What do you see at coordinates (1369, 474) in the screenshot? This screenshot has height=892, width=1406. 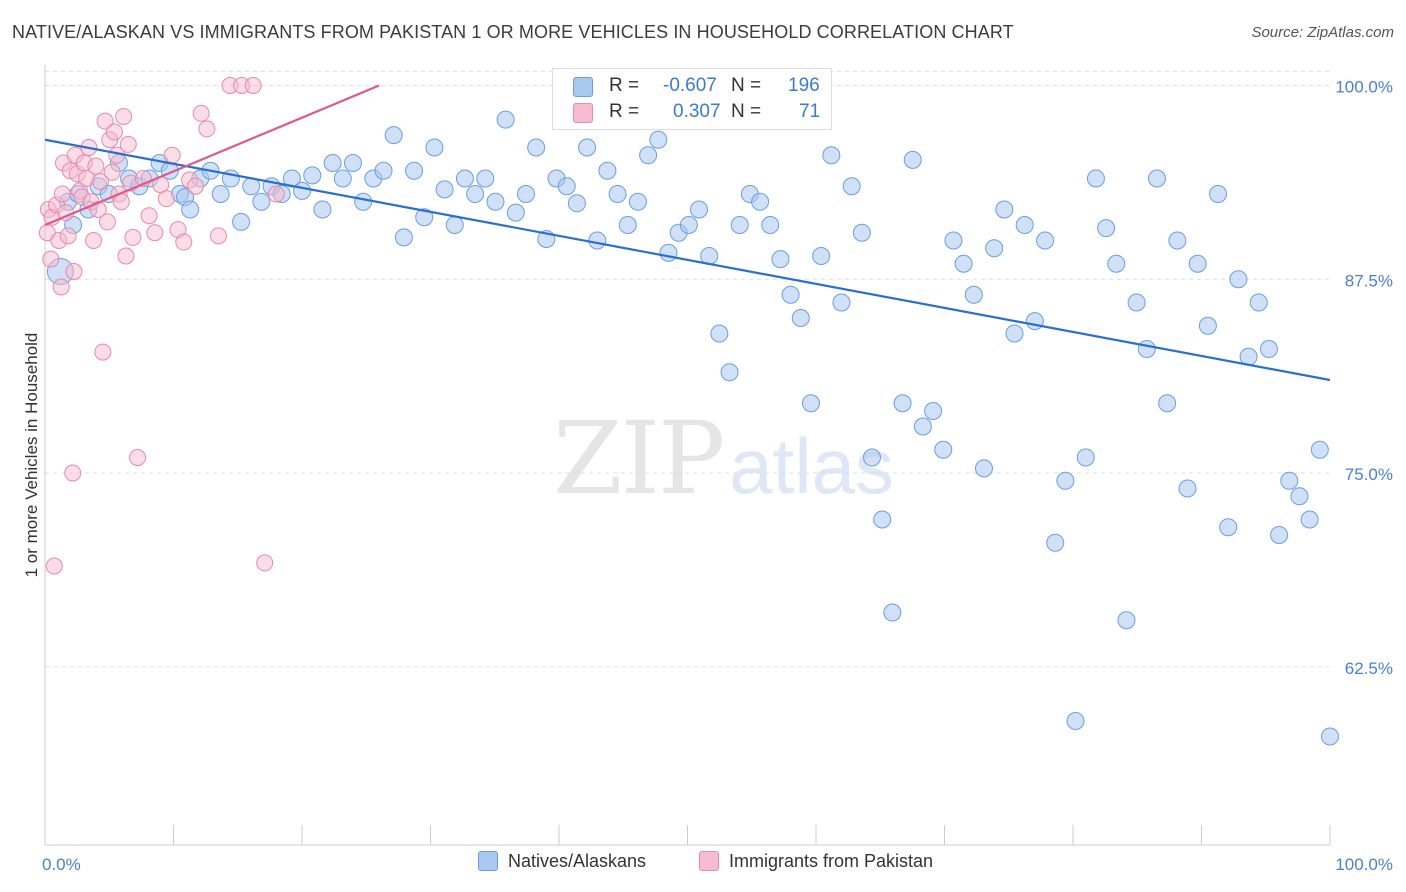 I see `y-tick-label: 75.0%` at bounding box center [1369, 474].